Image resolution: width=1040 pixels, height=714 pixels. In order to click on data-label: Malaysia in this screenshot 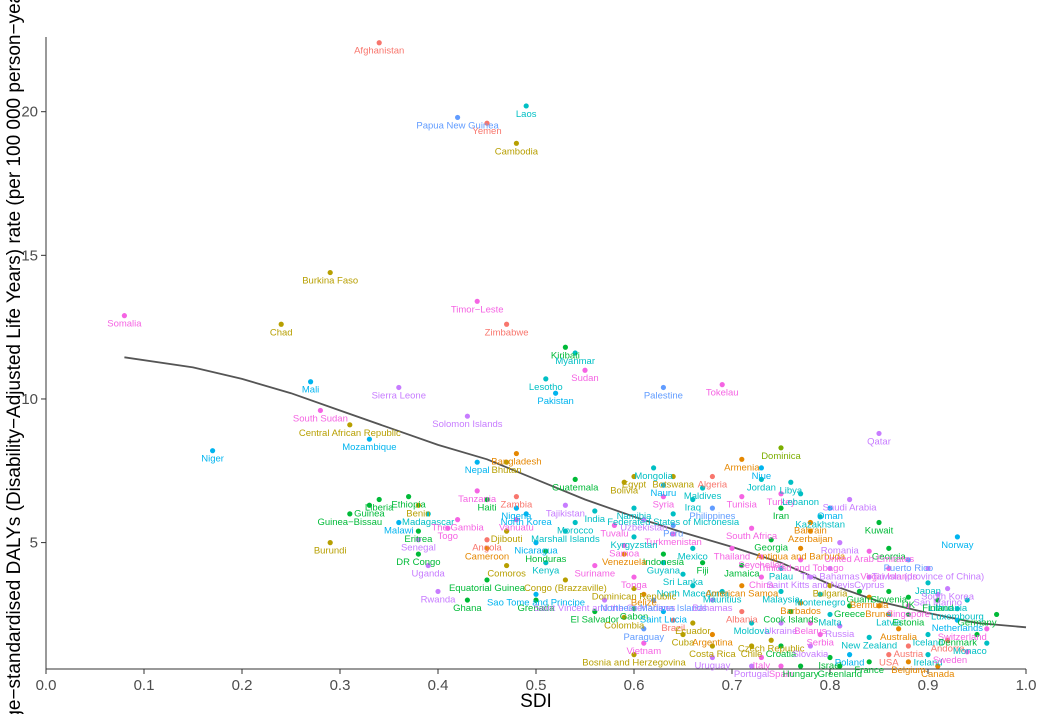, I will do `click(781, 599)`.